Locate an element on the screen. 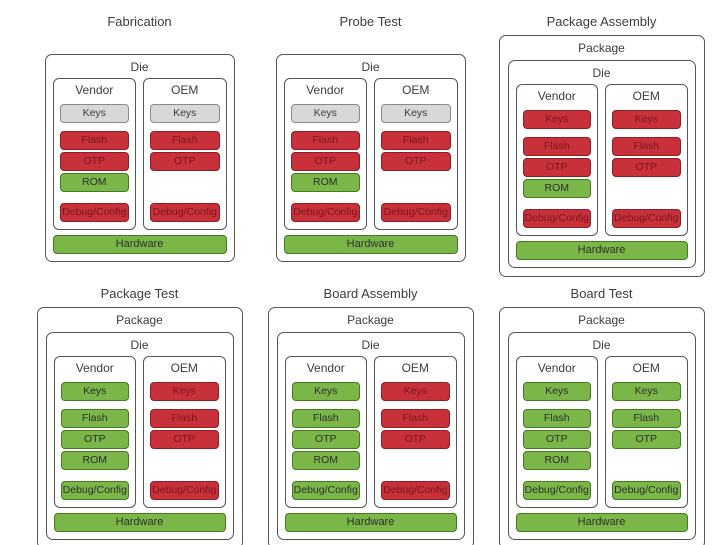  panel-title: Package Assembly is located at coordinates (601, 21).